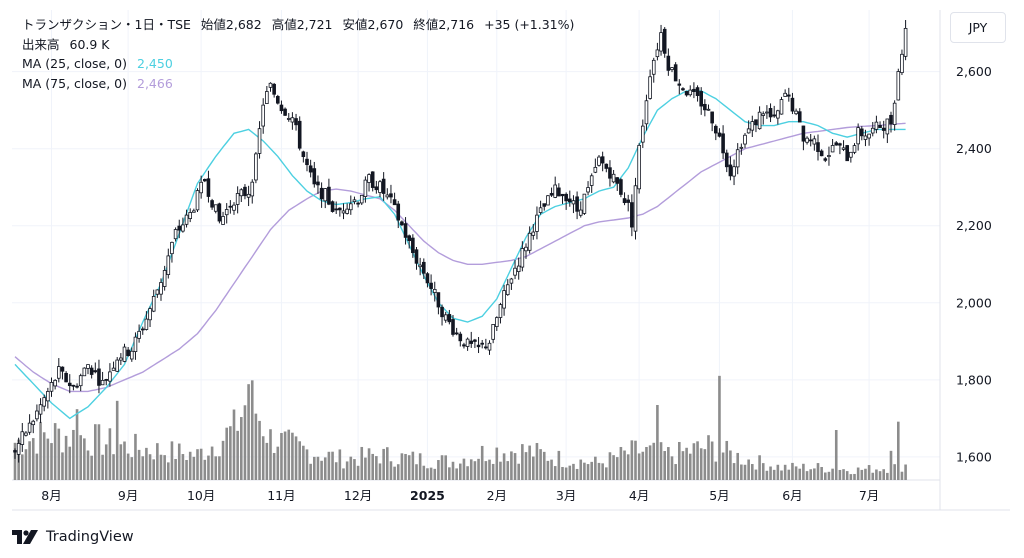 Image resolution: width=1024 pixels, height=558 pixels. I want to click on x-tick-label: 2月, so click(497, 495).